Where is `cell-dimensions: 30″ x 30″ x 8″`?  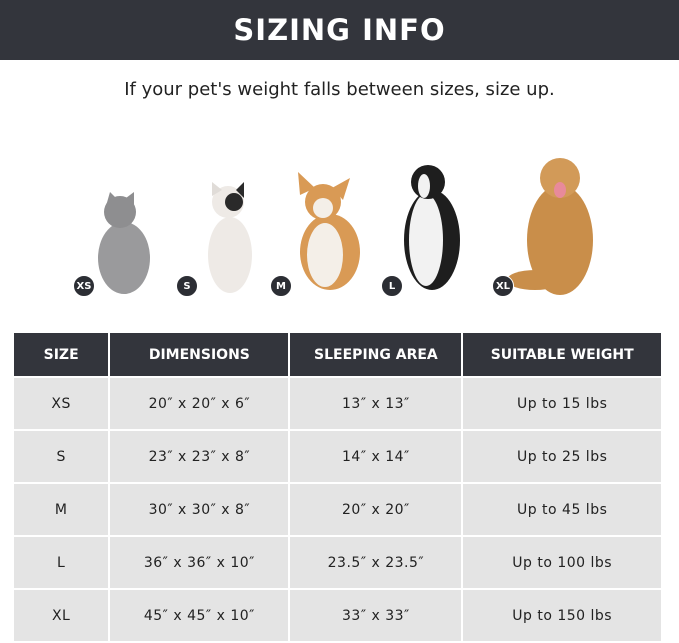 cell-dimensions: 30″ x 30″ x 8″ is located at coordinates (199, 509).